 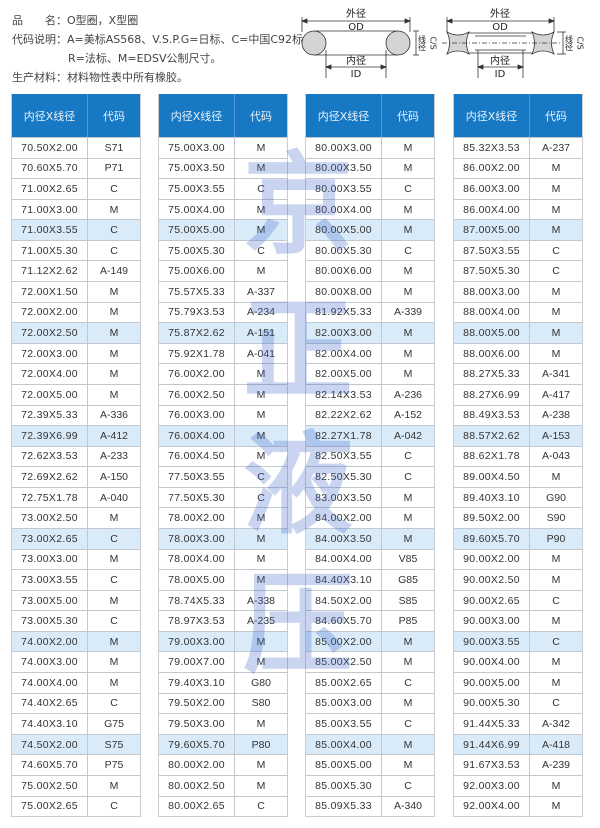 I want to click on table-row: 88.49X3.53 A-238, so click(x=518, y=415).